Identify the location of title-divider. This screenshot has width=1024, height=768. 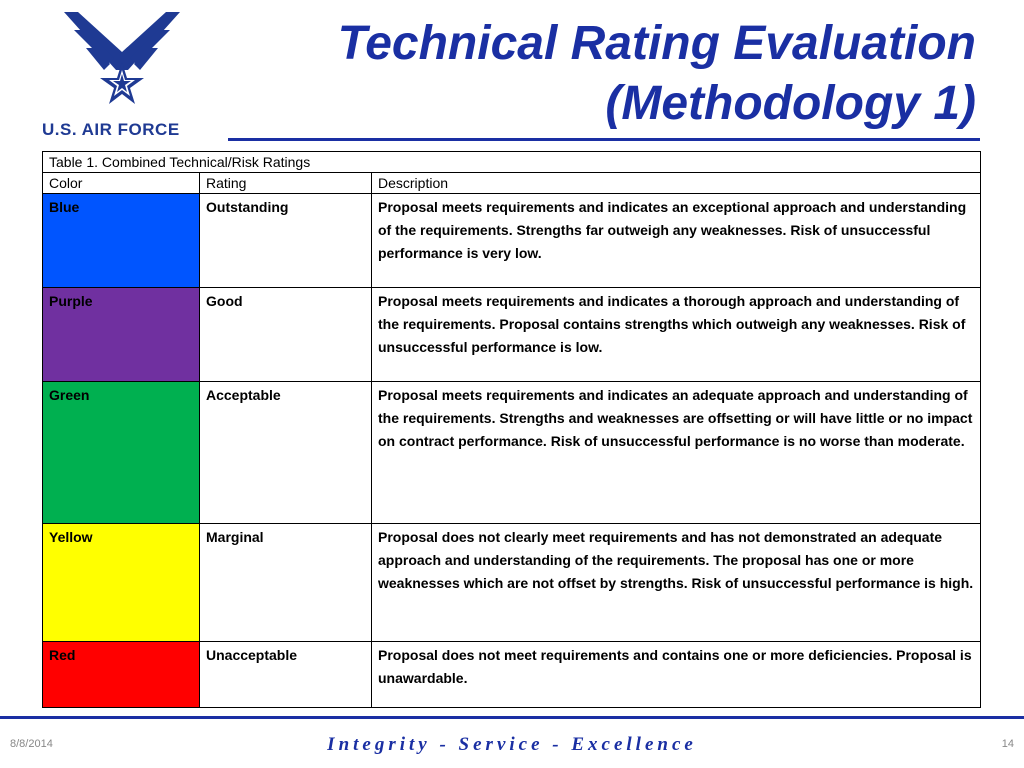
(604, 139).